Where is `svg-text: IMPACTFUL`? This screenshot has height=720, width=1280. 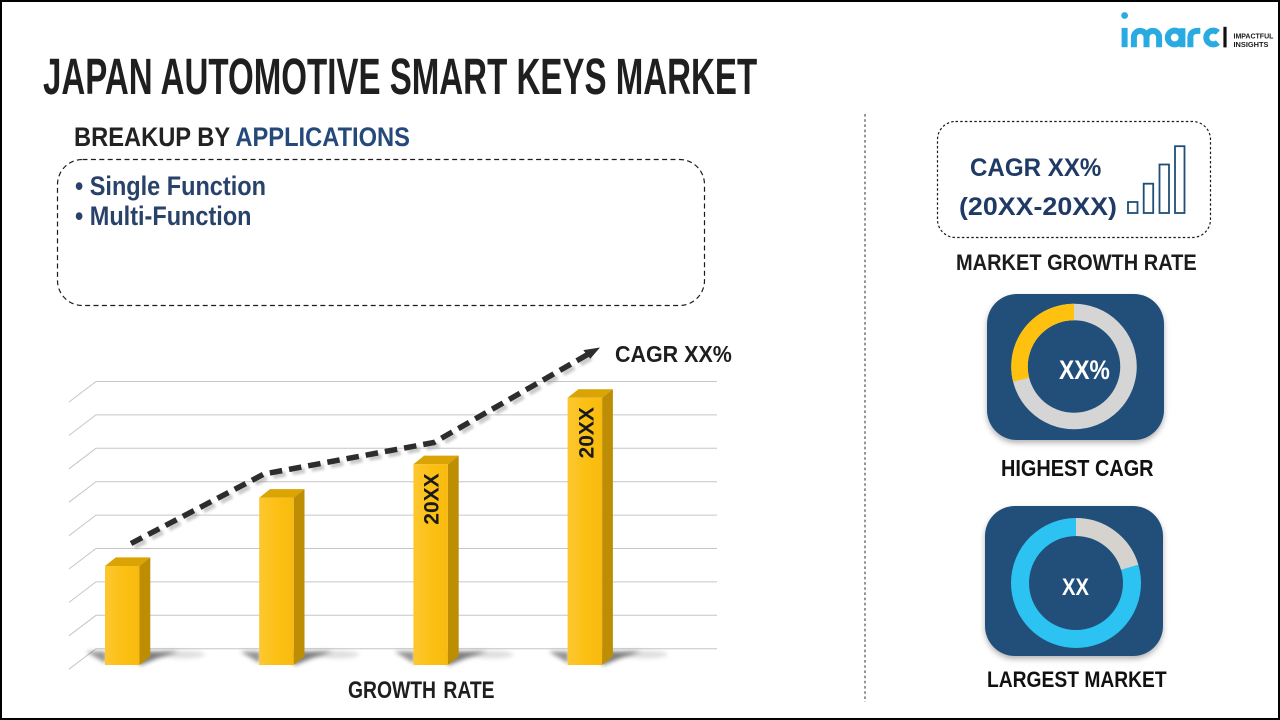
svg-text: IMPACTFUL is located at coordinates (1254, 35).